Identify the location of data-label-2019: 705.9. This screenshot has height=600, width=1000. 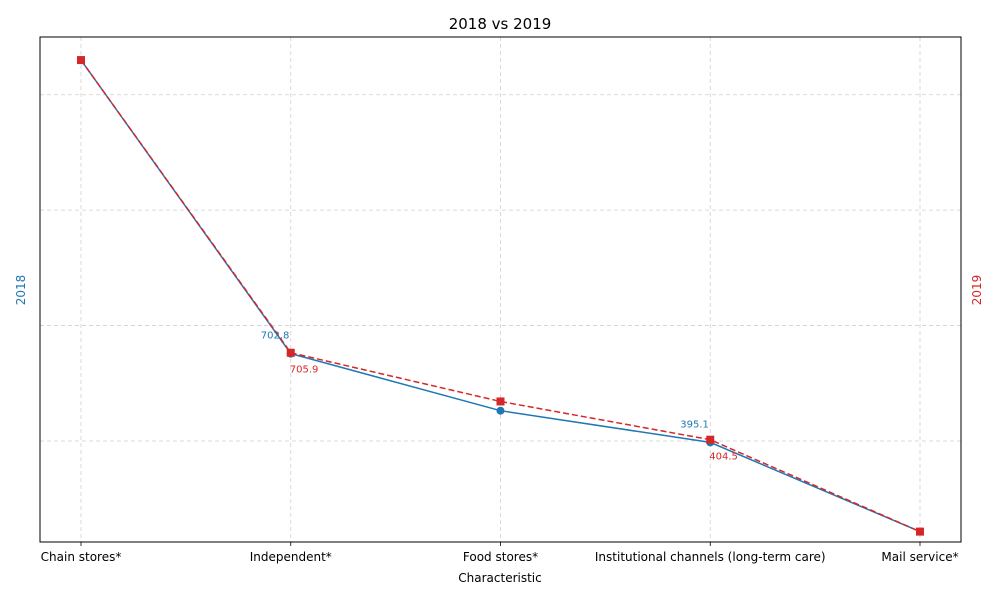
(304, 370).